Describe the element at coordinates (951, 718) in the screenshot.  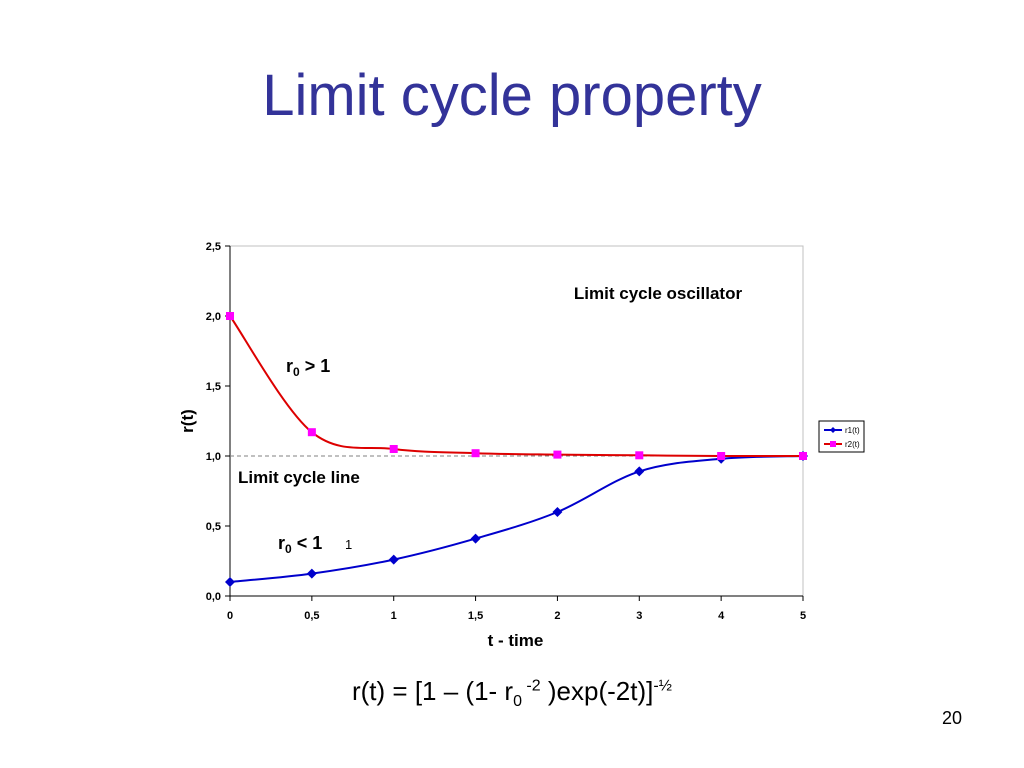
I see `page-number: 20` at that location.